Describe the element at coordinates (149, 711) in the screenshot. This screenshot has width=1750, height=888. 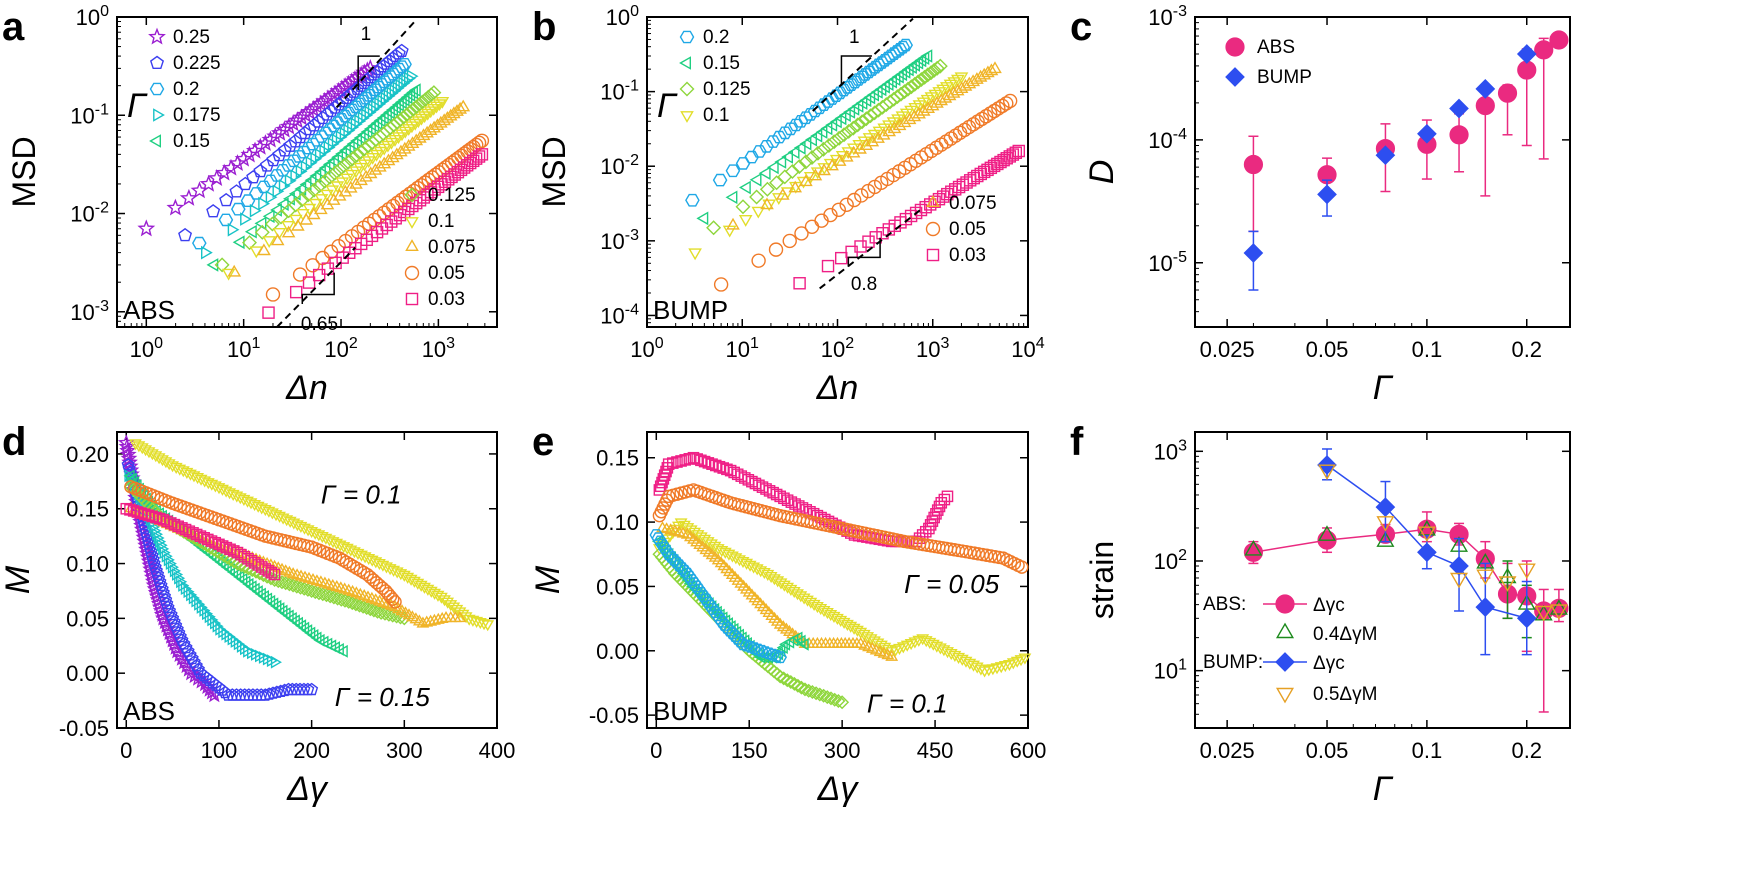
I see `inner-label: ABS` at that location.